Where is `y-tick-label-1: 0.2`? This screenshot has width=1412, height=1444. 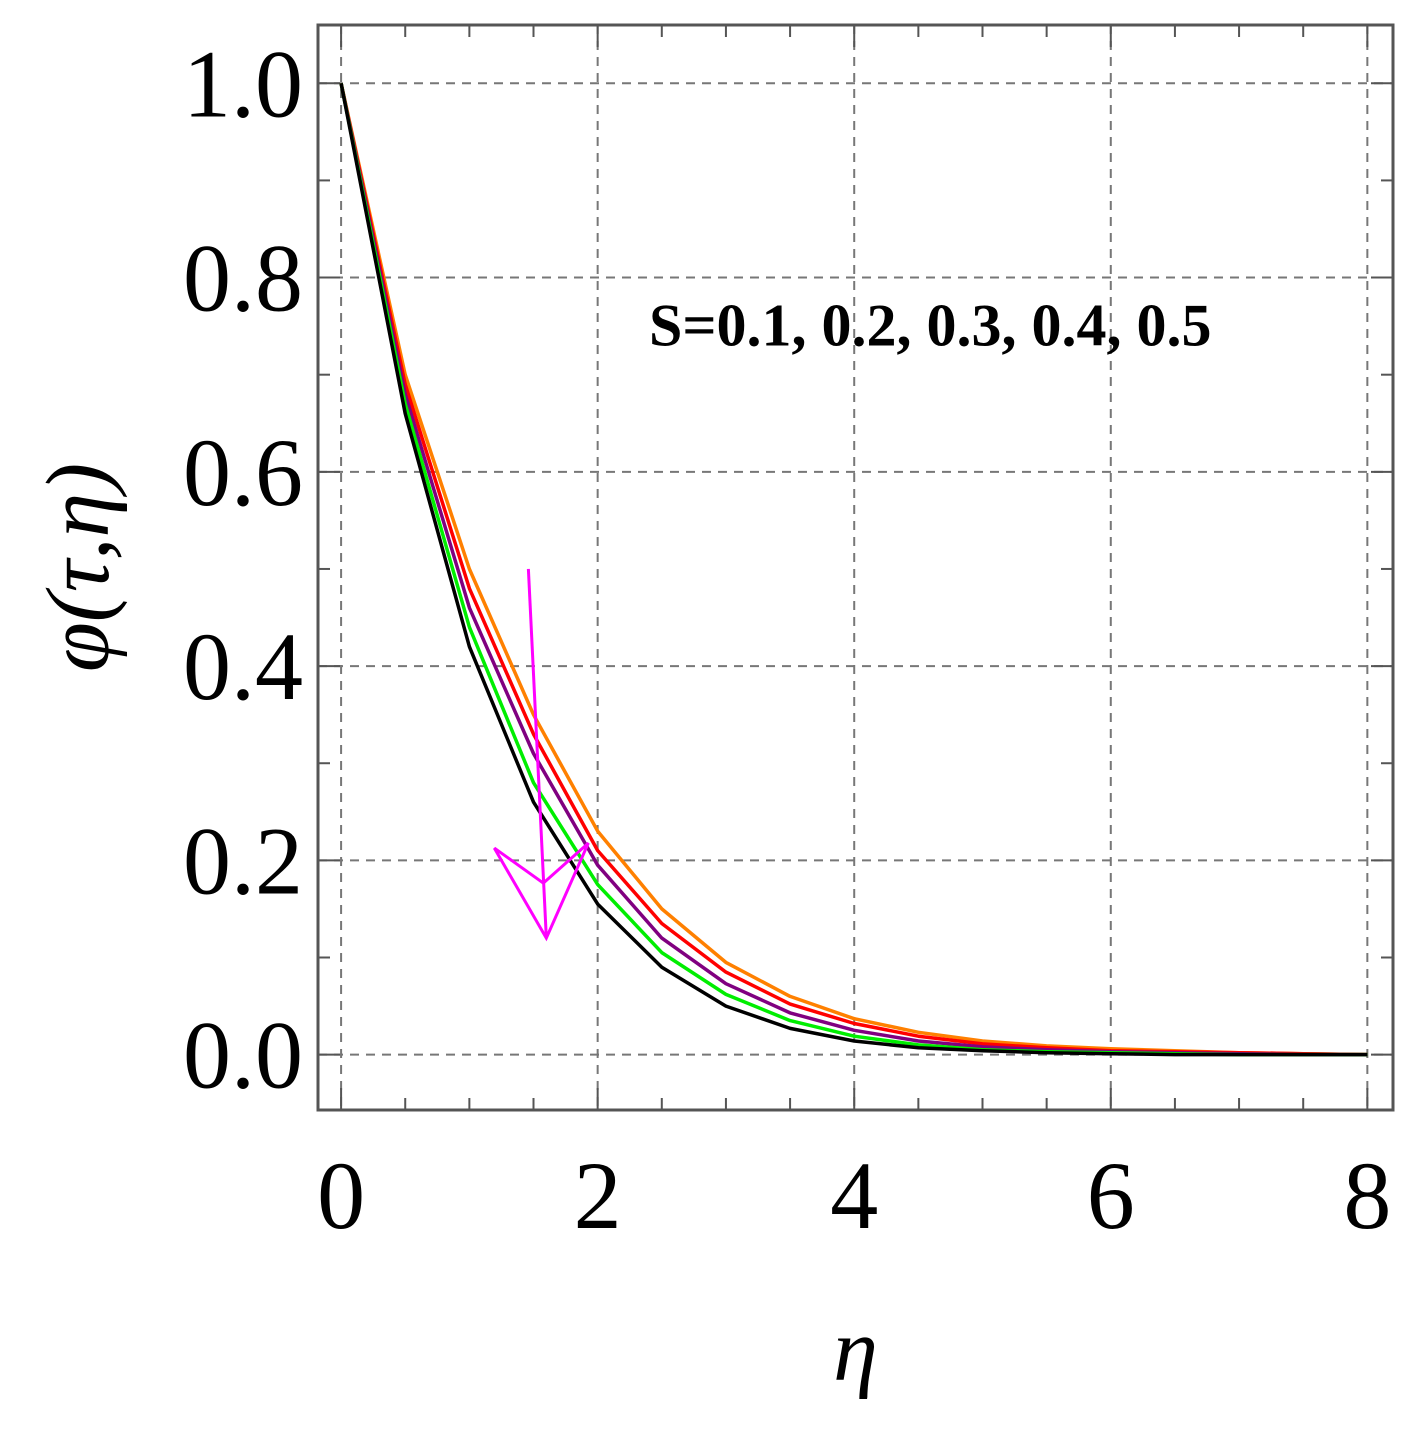
y-tick-label-1: 0.2 is located at coordinates (243, 860).